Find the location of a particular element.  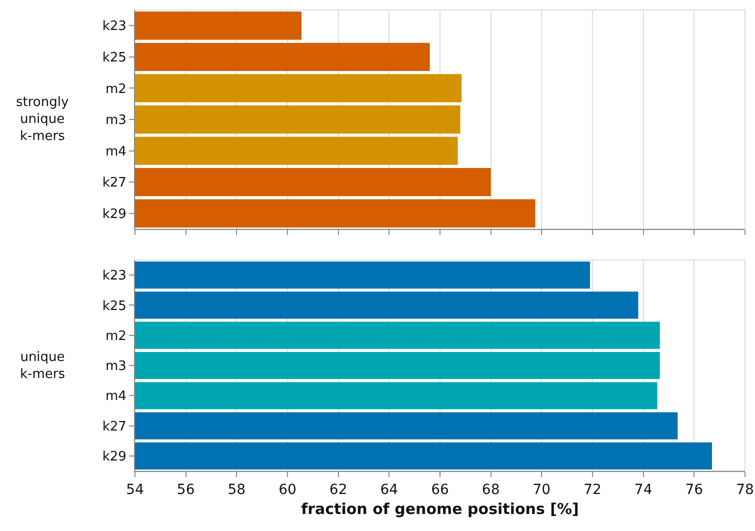

x-tick-label: 74 is located at coordinates (643, 490).